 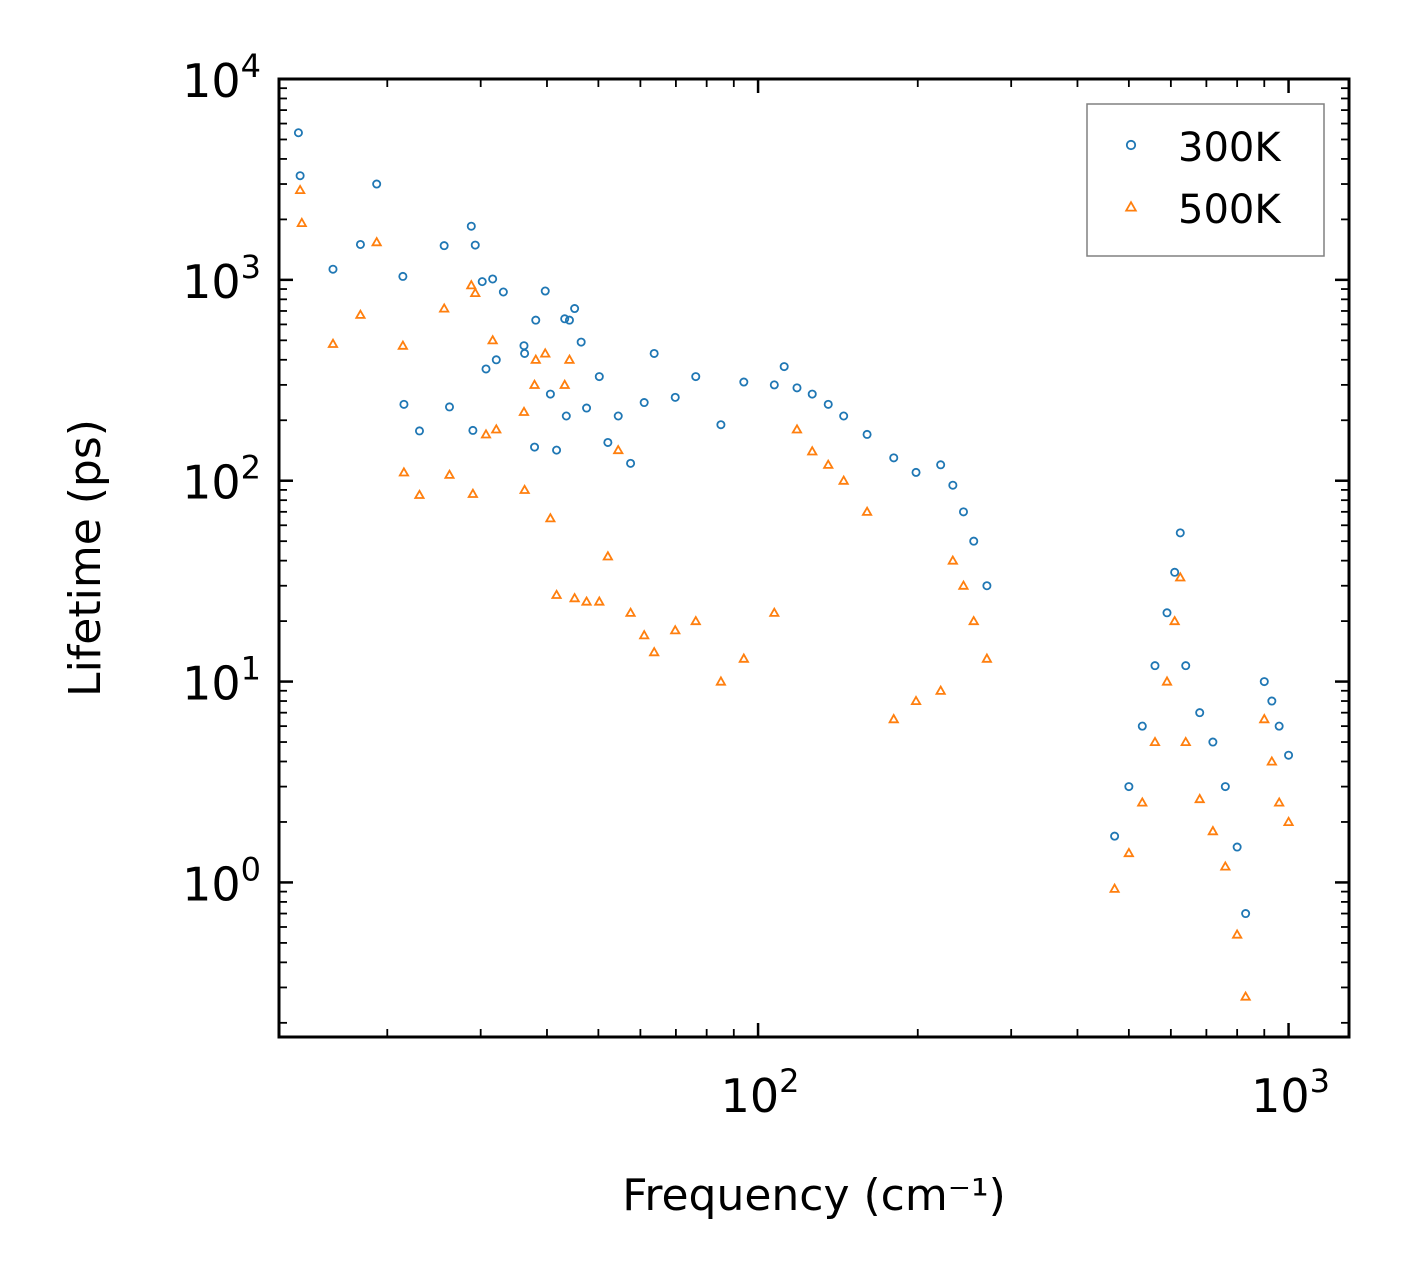 What do you see at coordinates (1230, 210) in the screenshot?
I see `legend-label-500K: 500K` at bounding box center [1230, 210].